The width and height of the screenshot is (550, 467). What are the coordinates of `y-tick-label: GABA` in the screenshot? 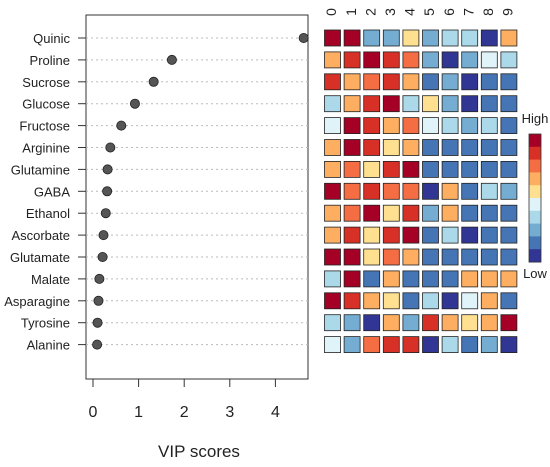 It's located at (52, 191).